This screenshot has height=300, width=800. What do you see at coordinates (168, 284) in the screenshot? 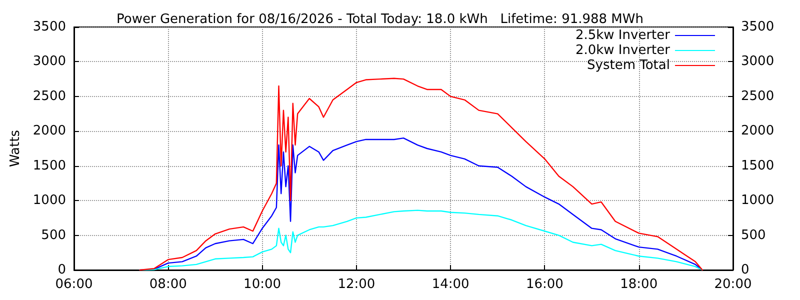
I see `x-tick-label: 08:00` at bounding box center [168, 284].